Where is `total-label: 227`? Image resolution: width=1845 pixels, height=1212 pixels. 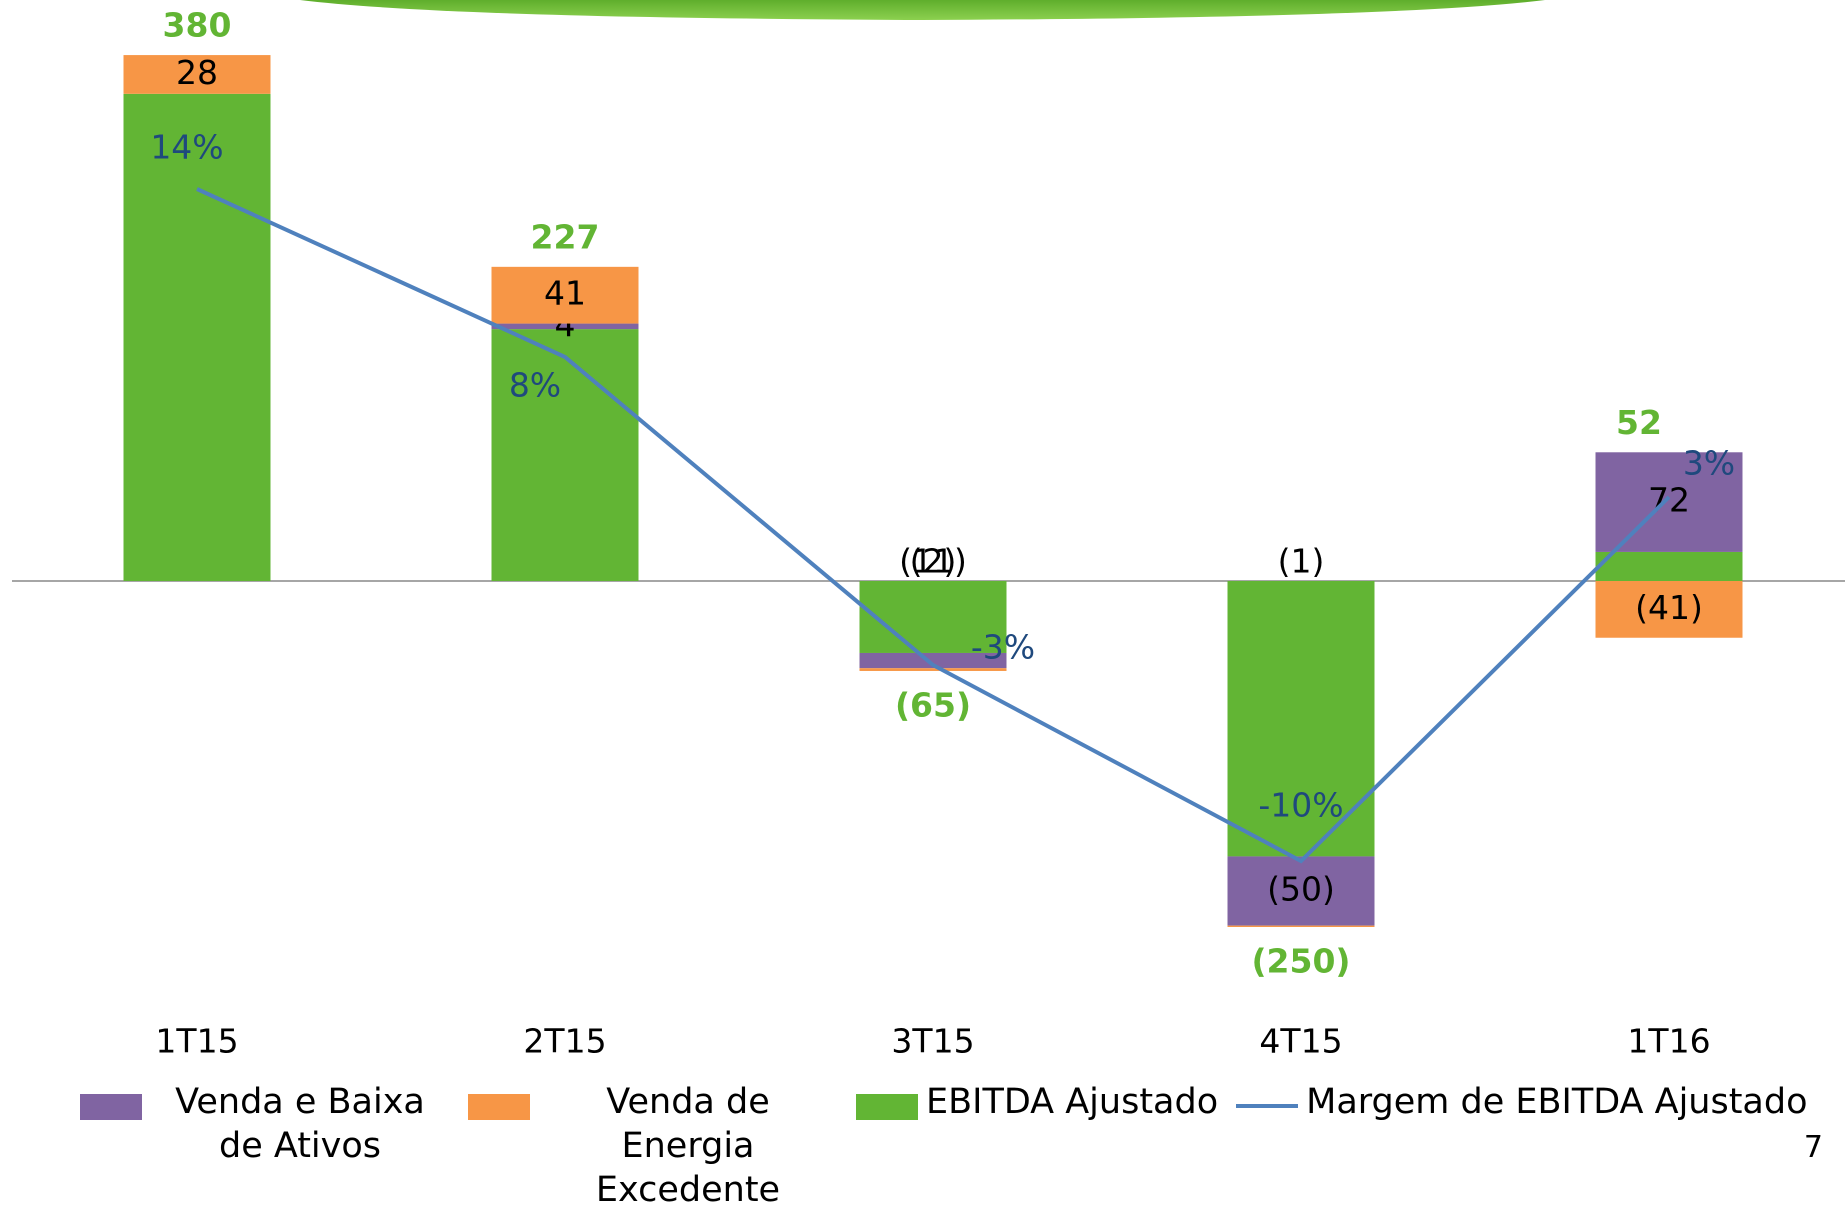
total-label: 227 is located at coordinates (565, 236).